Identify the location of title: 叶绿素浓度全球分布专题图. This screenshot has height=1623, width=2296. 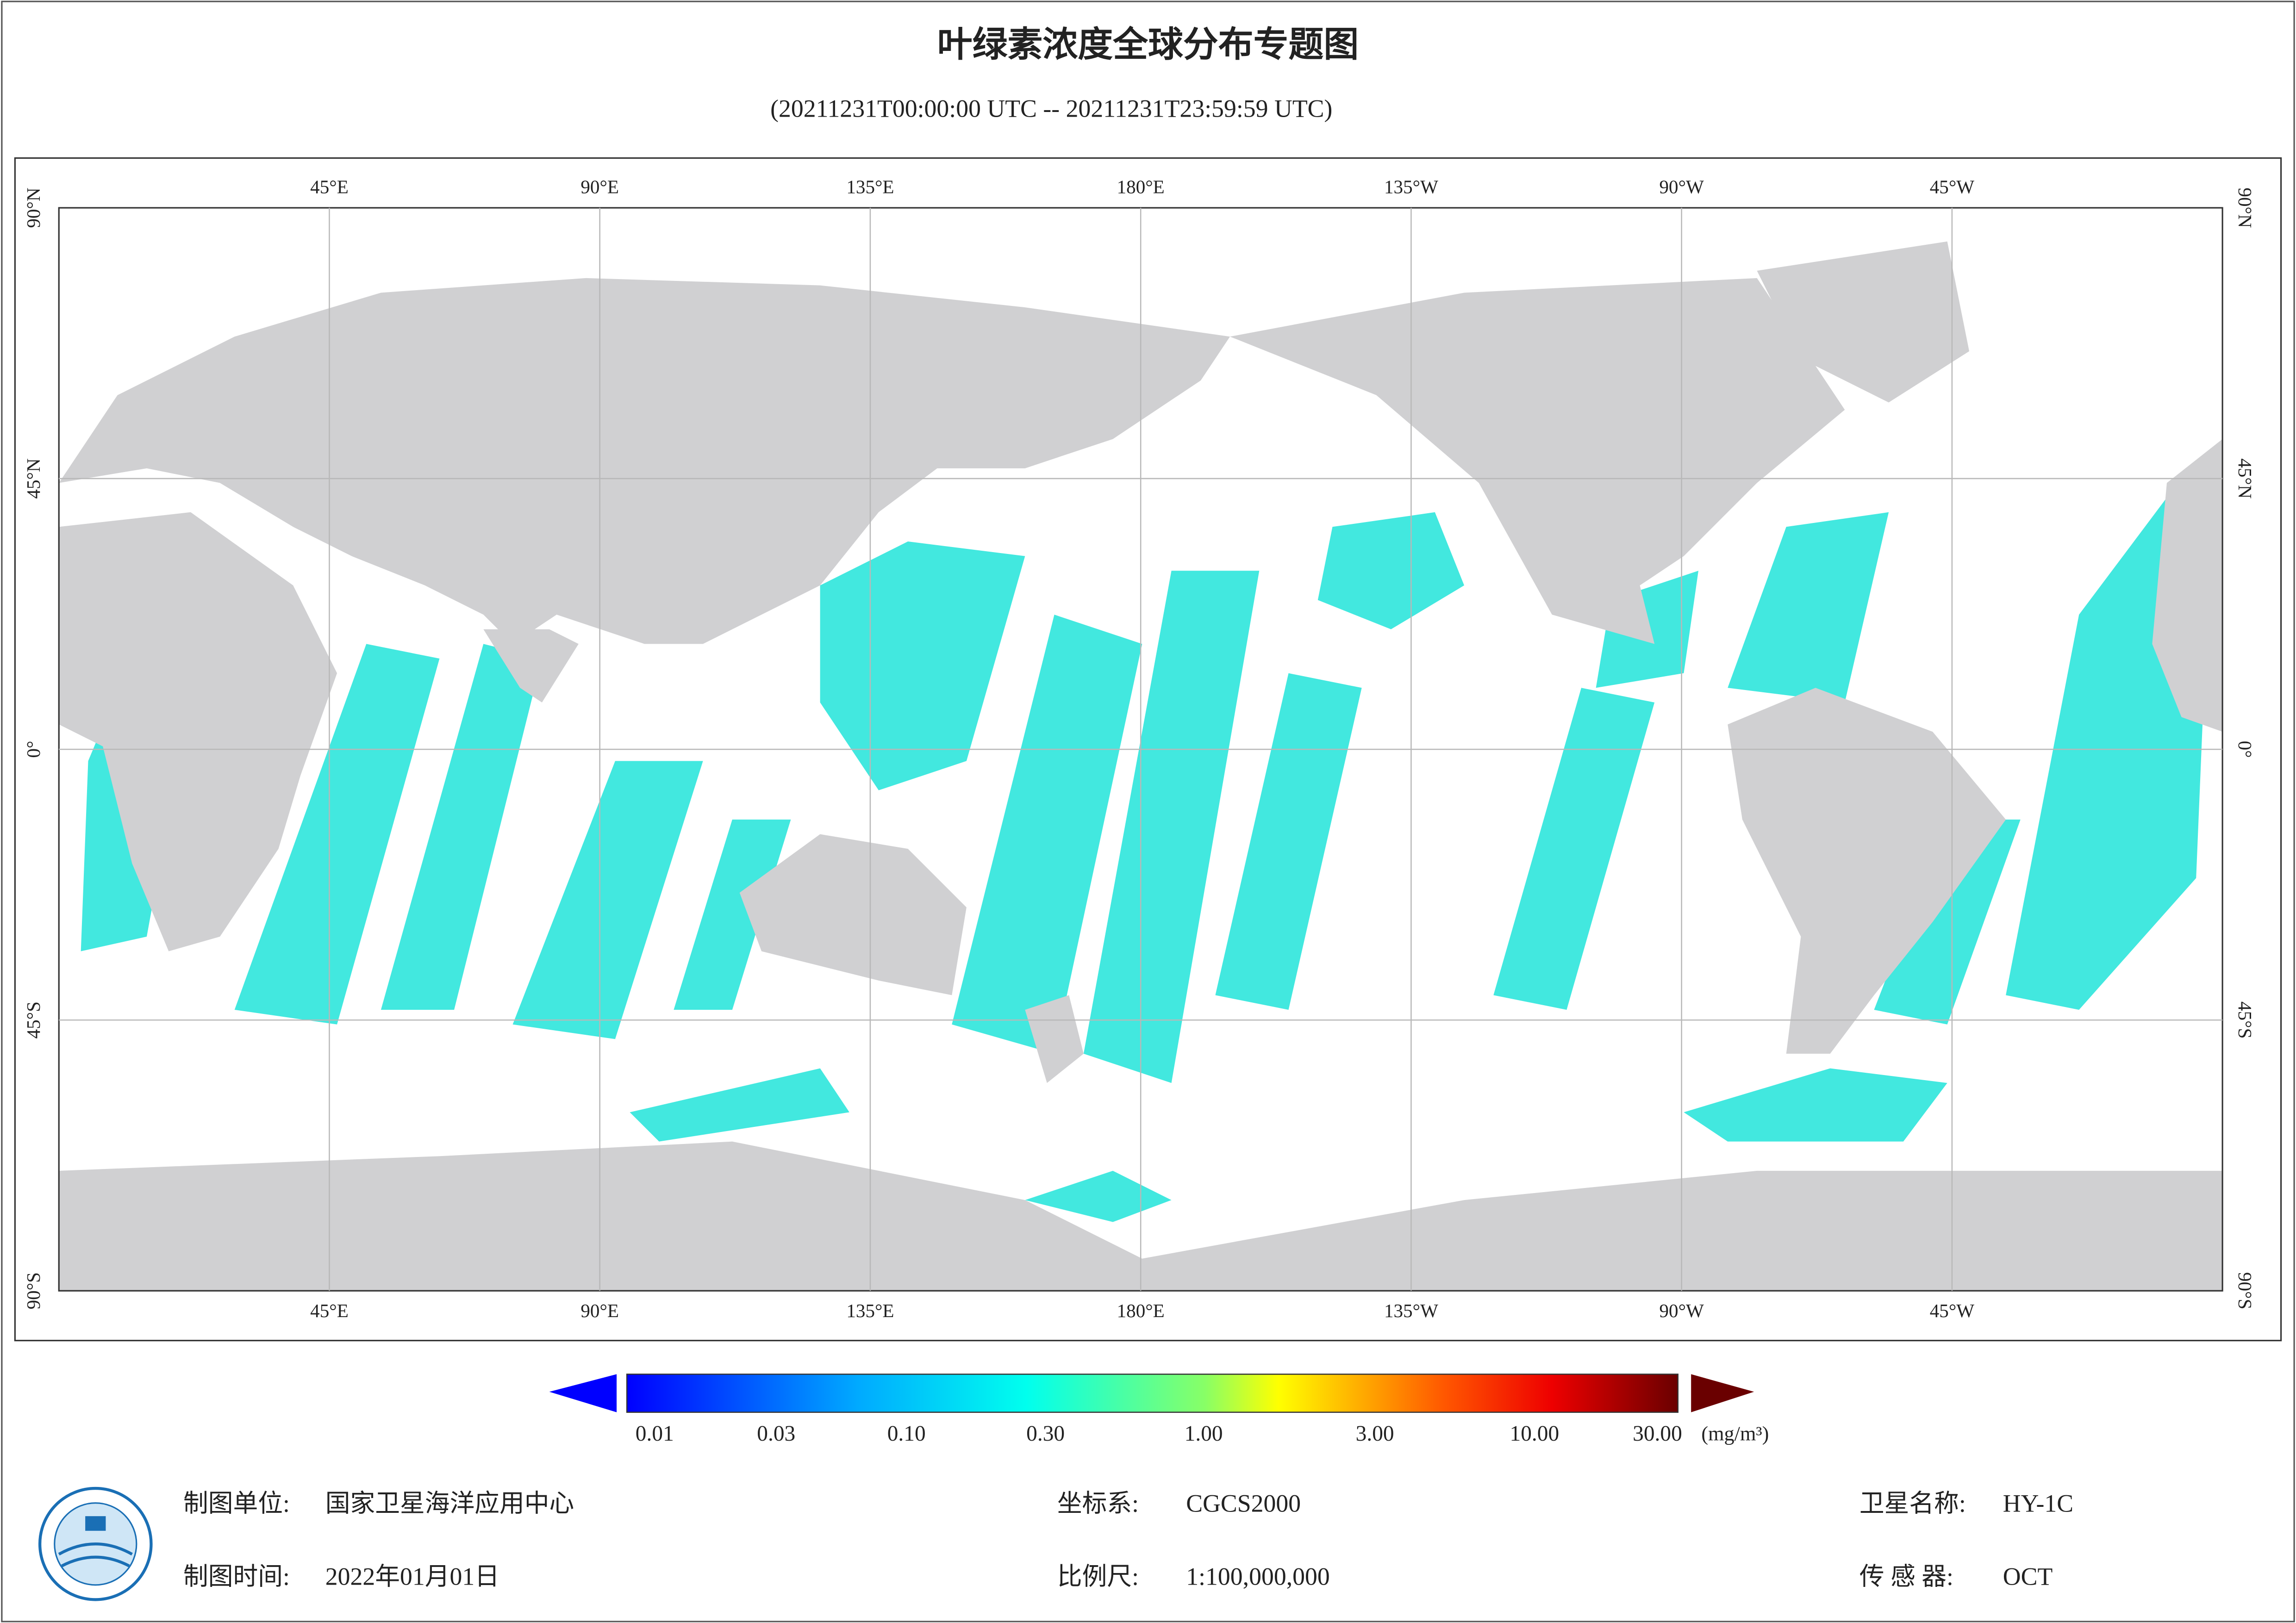
(1148, 44).